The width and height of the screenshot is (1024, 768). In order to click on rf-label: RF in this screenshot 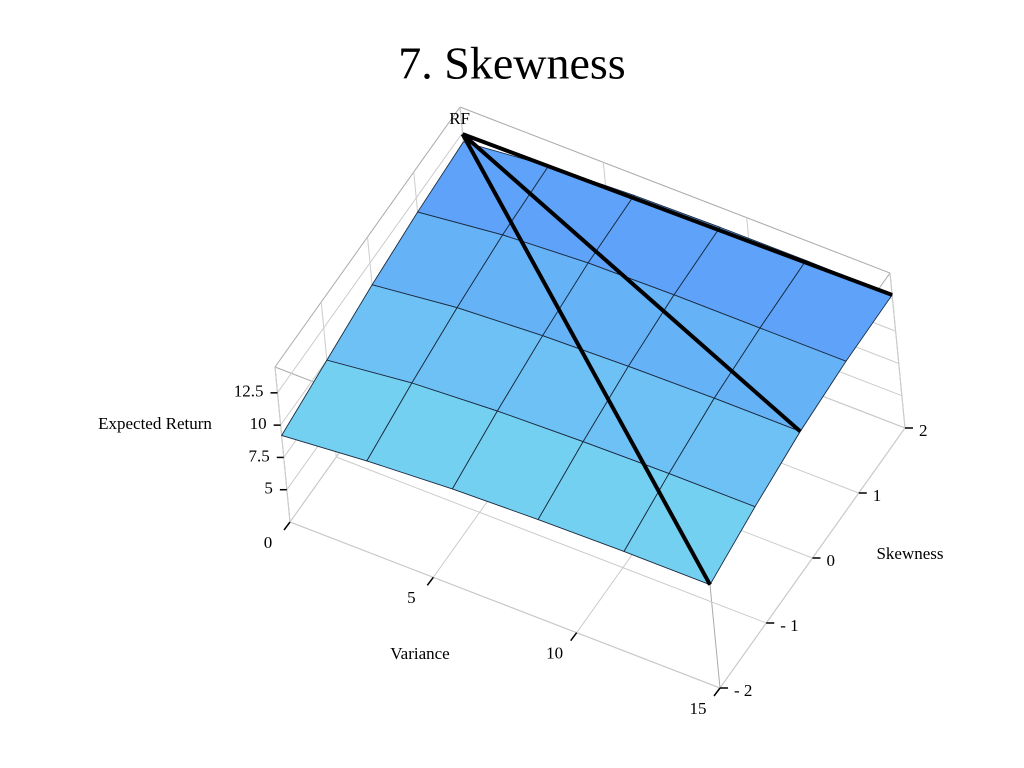, I will do `click(459, 118)`.